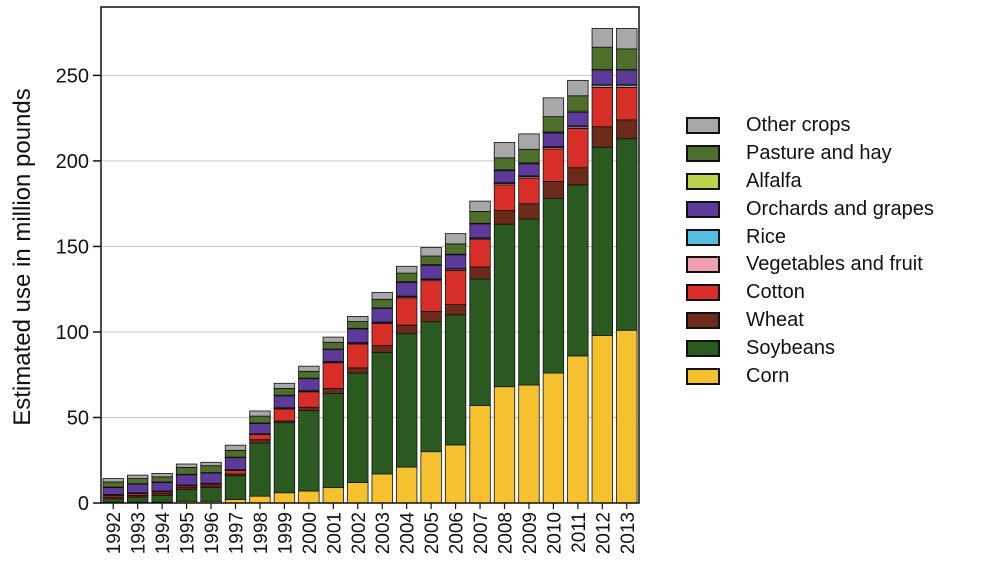 The width and height of the screenshot is (984, 588). I want to click on x-tick-label: 2000, so click(310, 533).